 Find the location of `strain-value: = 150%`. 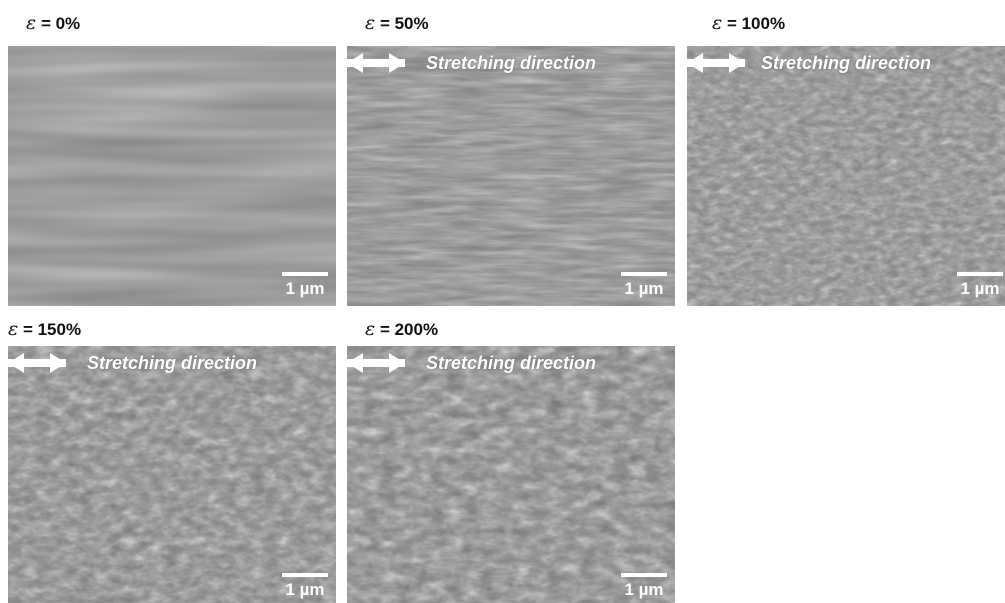

strain-value: = 150% is located at coordinates (52, 329).